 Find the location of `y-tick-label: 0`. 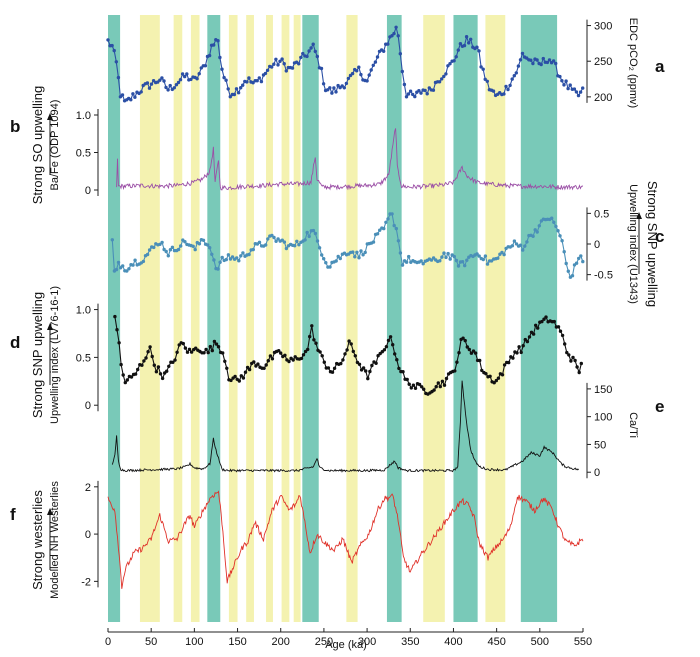

y-tick-label: 0 is located at coordinates (597, 245).